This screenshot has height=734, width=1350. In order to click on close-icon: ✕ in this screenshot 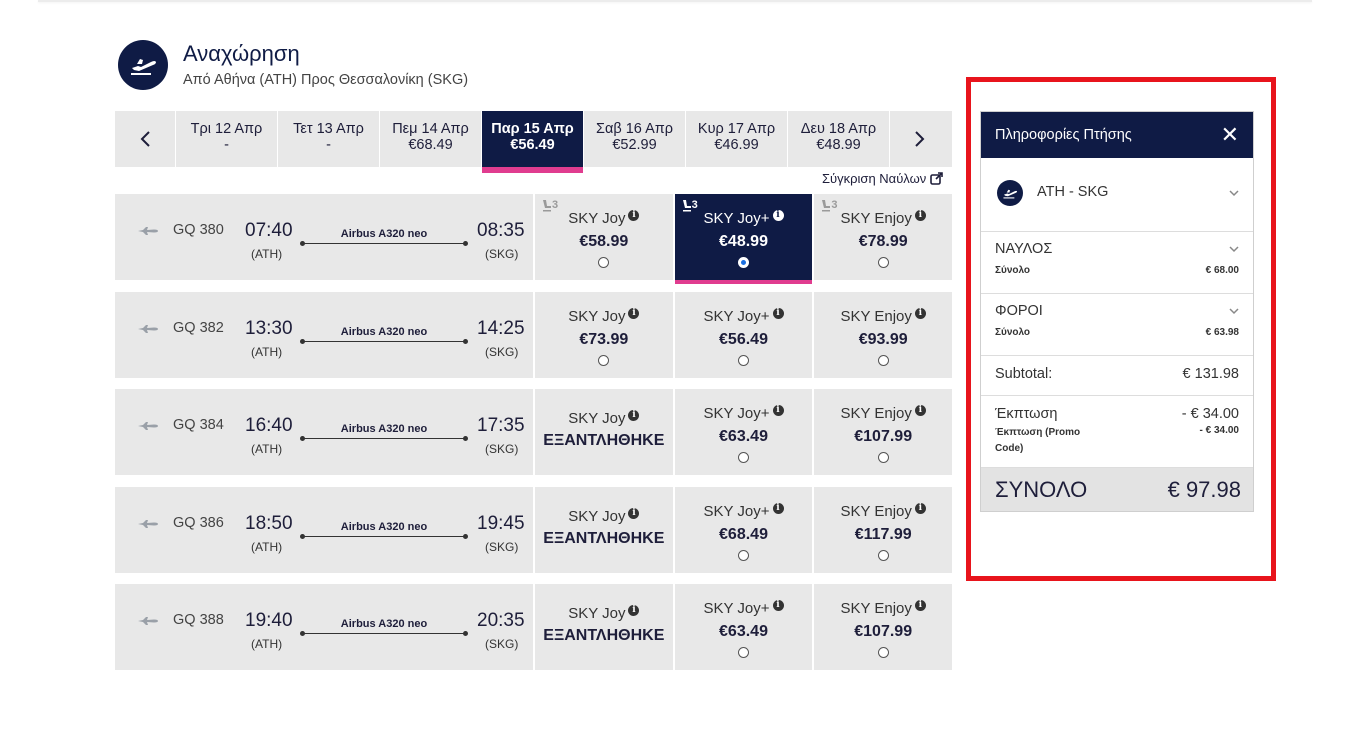, I will do `click(1229, 134)`.